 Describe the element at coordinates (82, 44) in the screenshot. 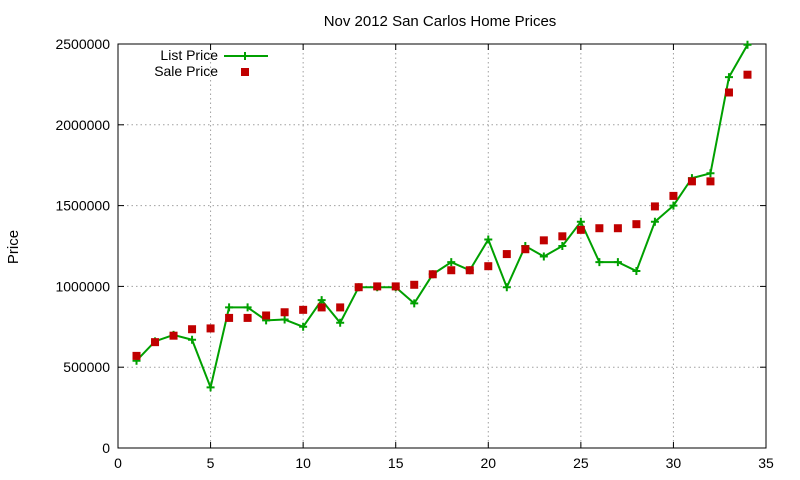

I see `y-tick-label: 2500000` at that location.